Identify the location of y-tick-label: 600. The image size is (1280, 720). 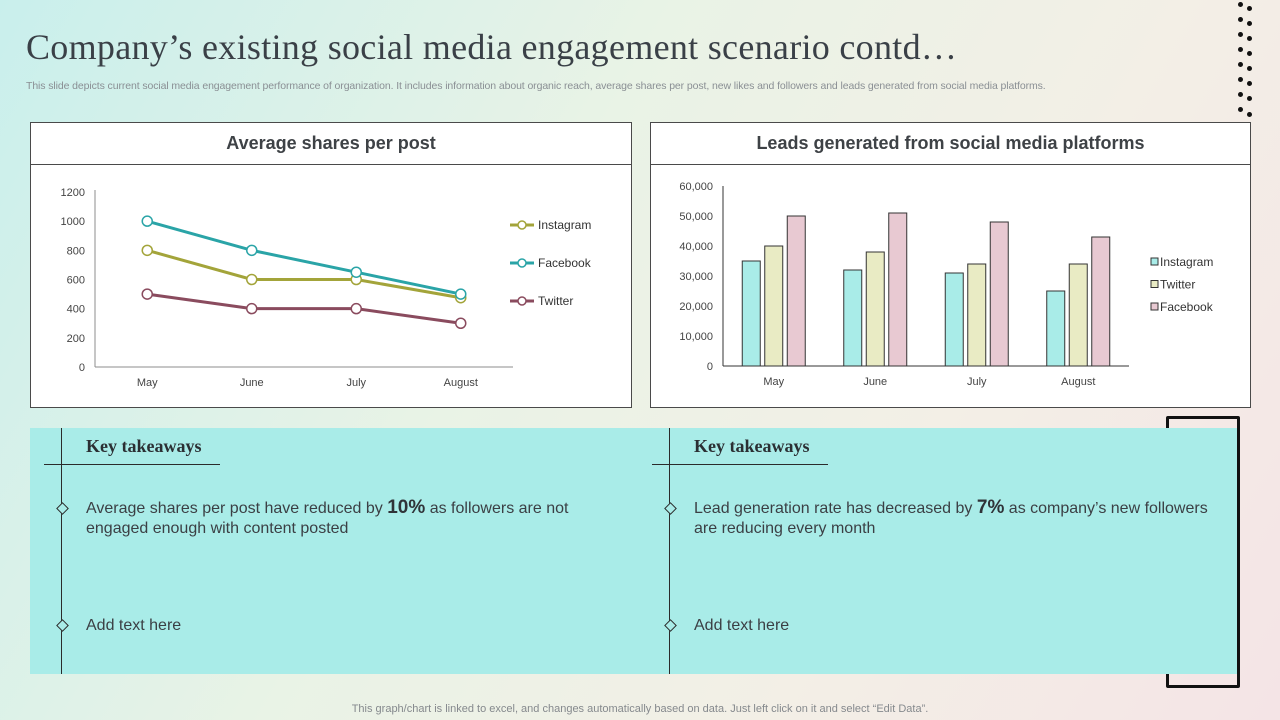
(76, 281).